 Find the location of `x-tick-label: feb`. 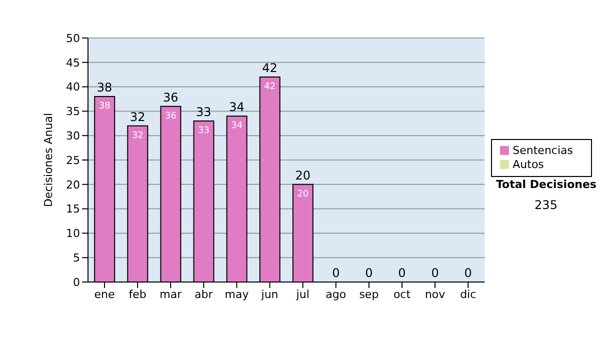

x-tick-label: feb is located at coordinates (137, 294).